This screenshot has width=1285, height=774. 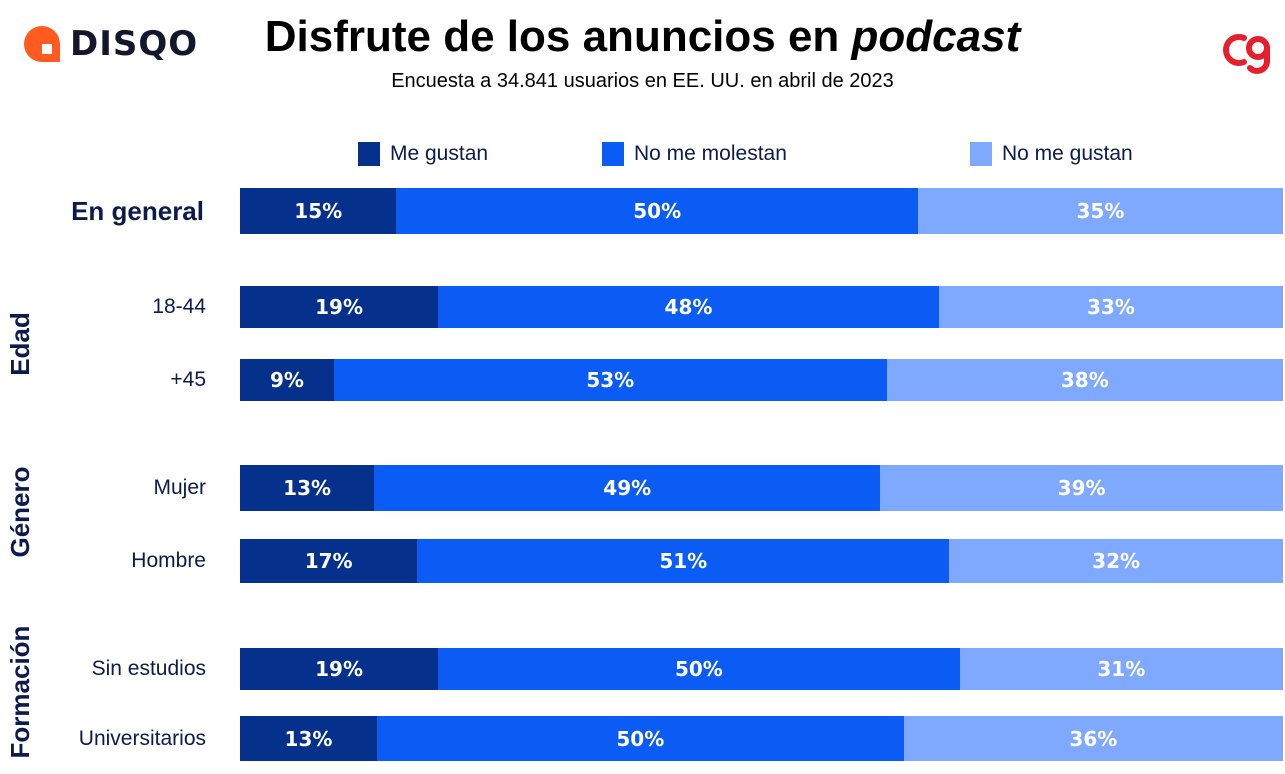 What do you see at coordinates (1084, 380) in the screenshot?
I see `bar-segment: 38%` at bounding box center [1084, 380].